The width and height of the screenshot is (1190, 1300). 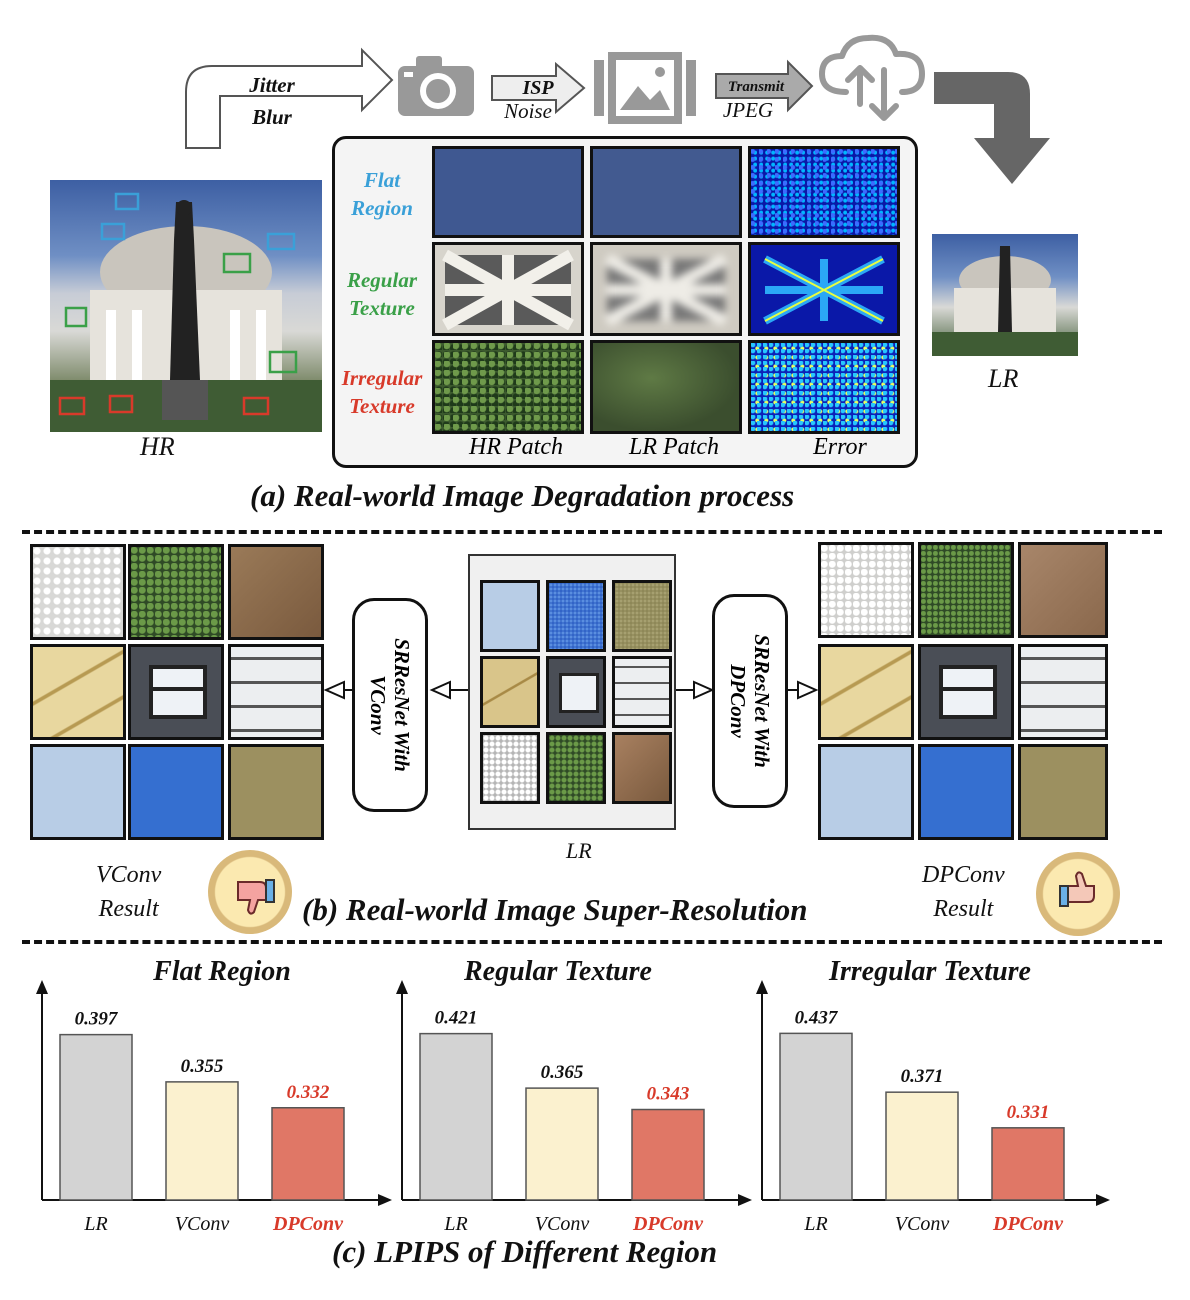 I want to click on vconv-result-line1: VConv, so click(x=129, y=875).